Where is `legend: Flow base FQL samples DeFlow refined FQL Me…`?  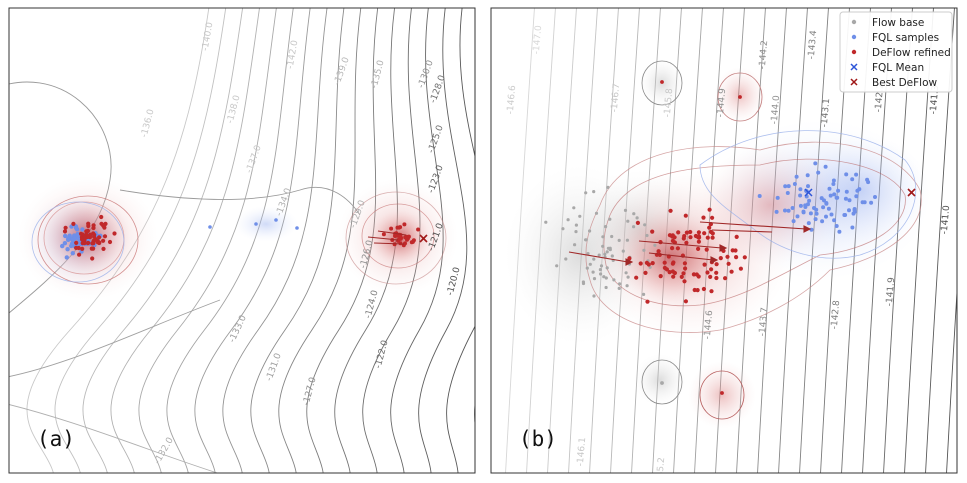
legend: Flow base FQL samples DeFlow refined FQL Me… is located at coordinates (896, 52).